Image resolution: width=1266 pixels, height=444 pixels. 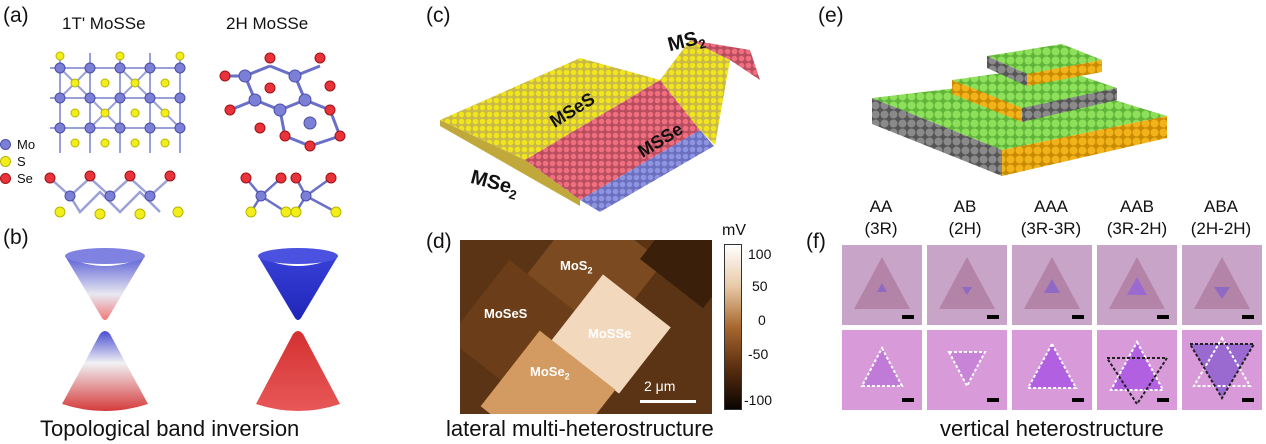 What do you see at coordinates (1137, 370) in the screenshot?
I see `outlined-image-aab` at bounding box center [1137, 370].